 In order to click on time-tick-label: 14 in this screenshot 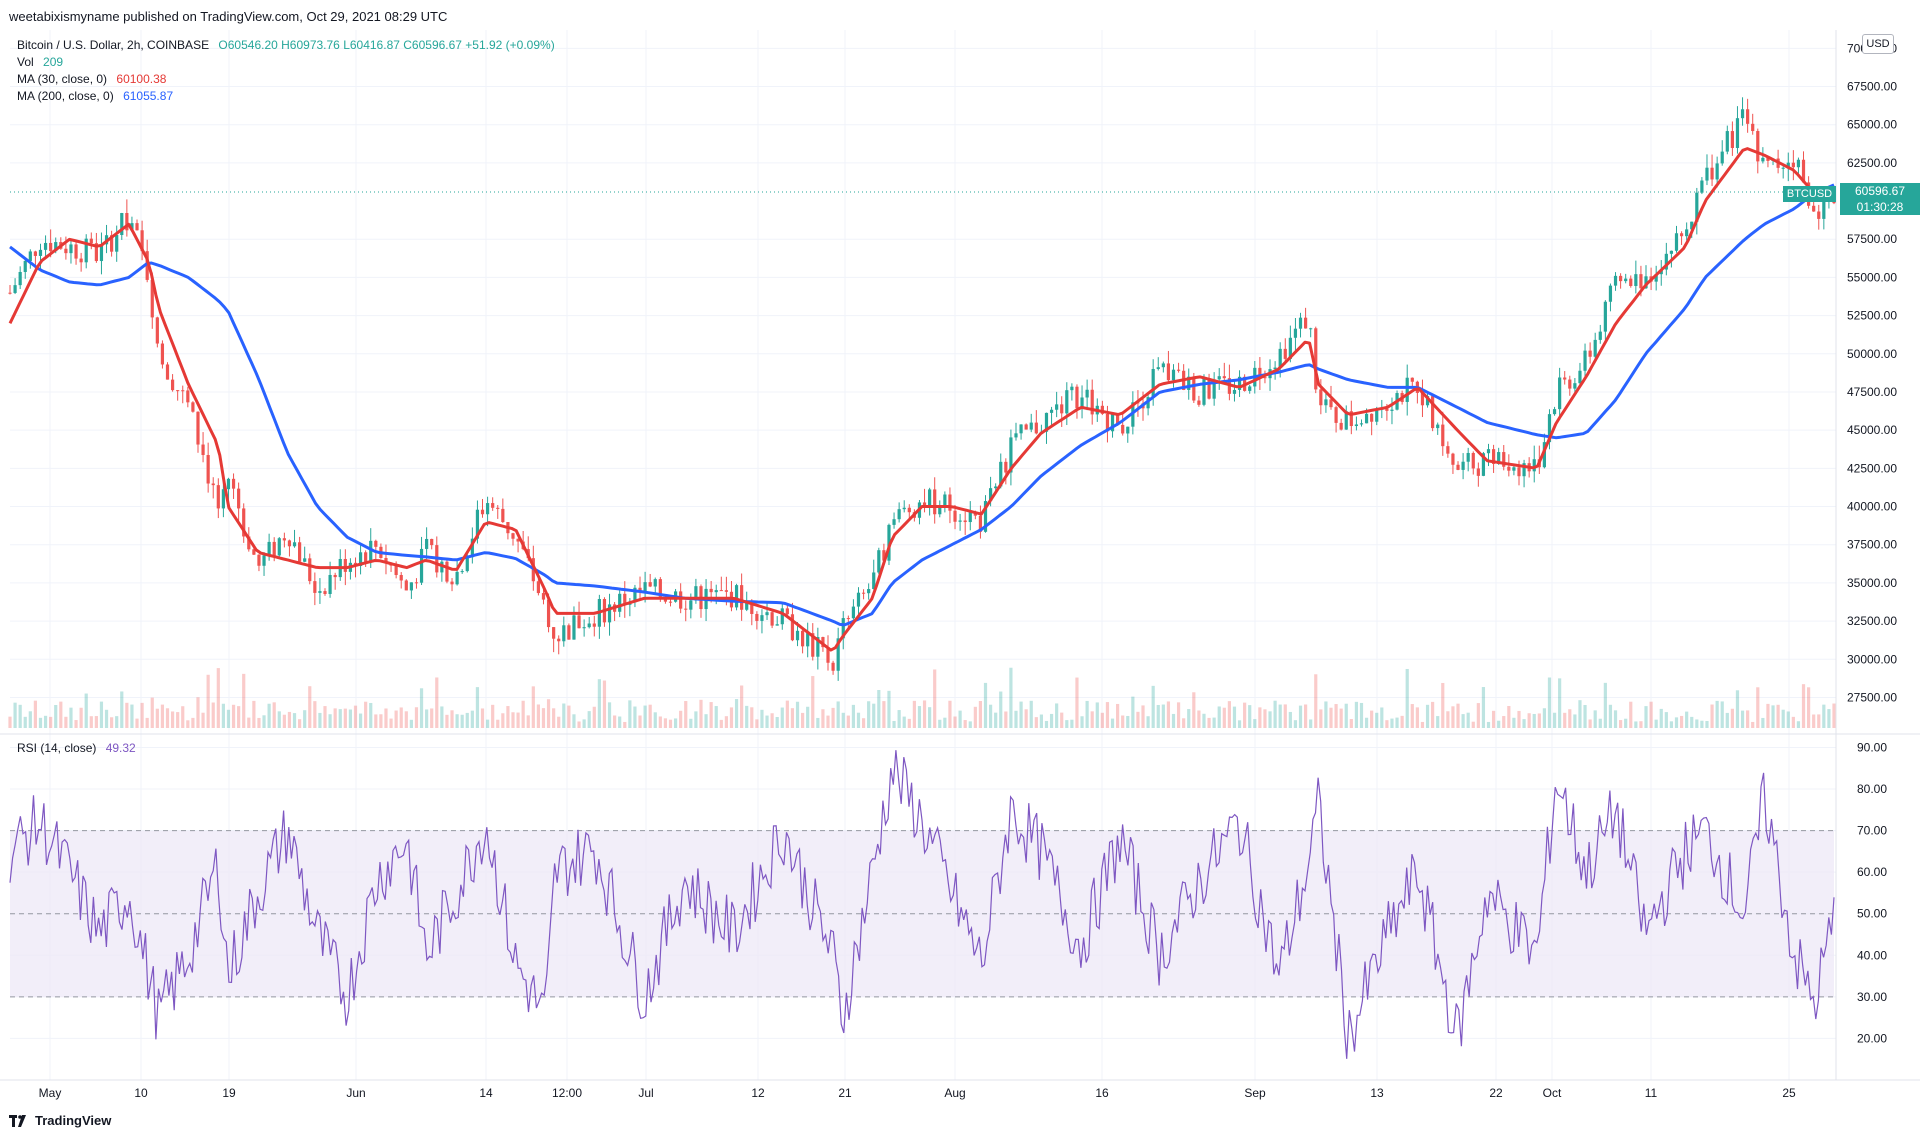, I will do `click(486, 1093)`.